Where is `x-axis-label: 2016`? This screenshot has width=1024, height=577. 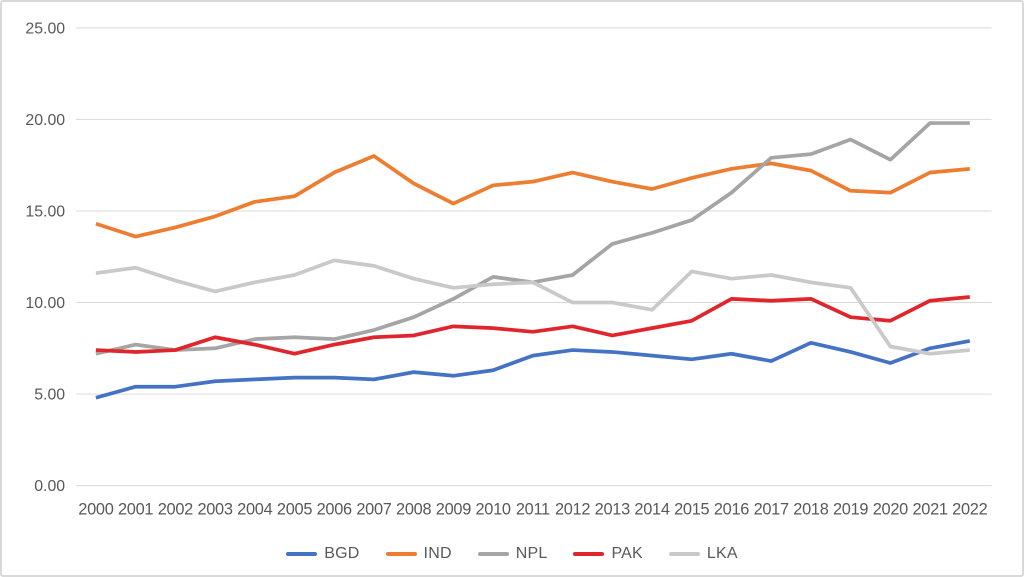 x-axis-label: 2016 is located at coordinates (731, 509).